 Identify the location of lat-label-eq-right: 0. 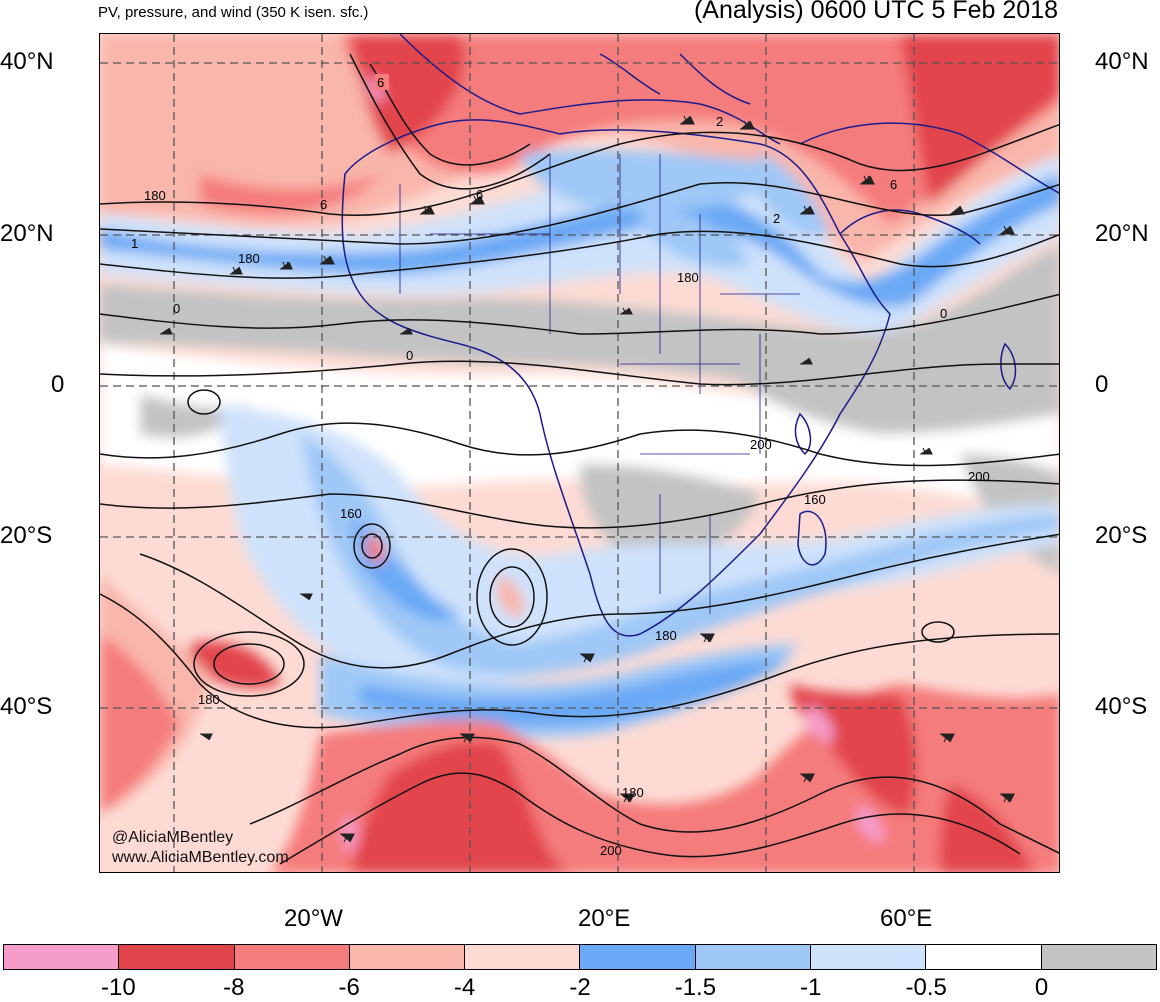
(1102, 384).